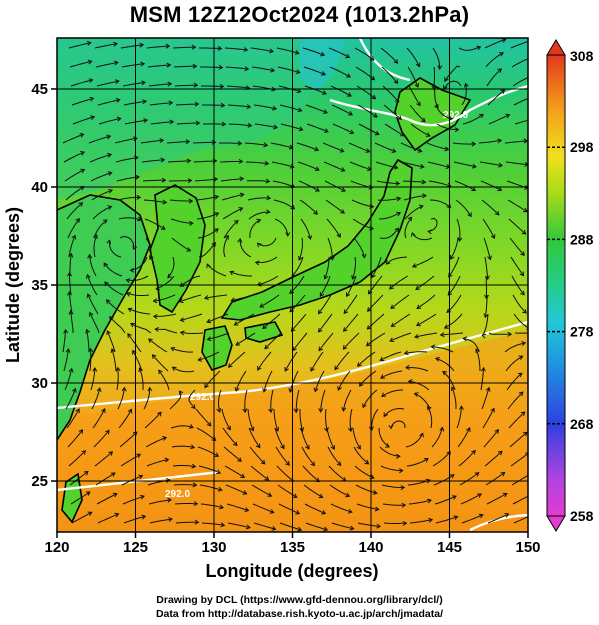 The width and height of the screenshot is (599, 625). What do you see at coordinates (556, 523) in the screenshot?
I see `colorbar-min-arrow` at bounding box center [556, 523].